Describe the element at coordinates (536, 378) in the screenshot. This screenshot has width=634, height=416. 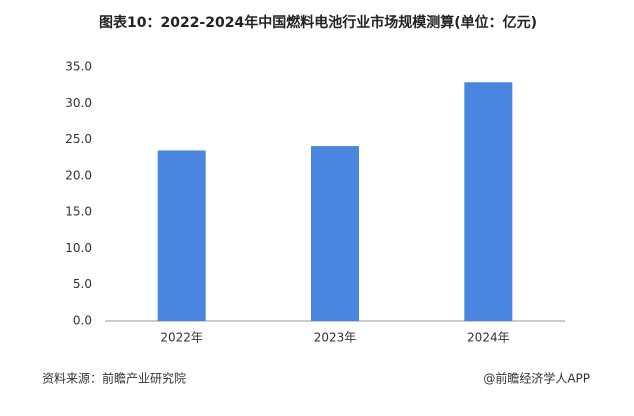
I see `credit-note: @前瞻经济学人APP` at that location.